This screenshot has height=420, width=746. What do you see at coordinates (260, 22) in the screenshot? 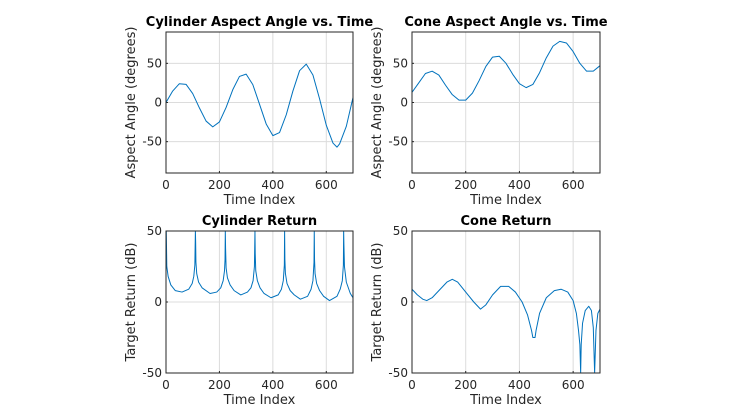
I see `subplot-title: Cylinder Aspect Angle vs. Time` at bounding box center [260, 22].